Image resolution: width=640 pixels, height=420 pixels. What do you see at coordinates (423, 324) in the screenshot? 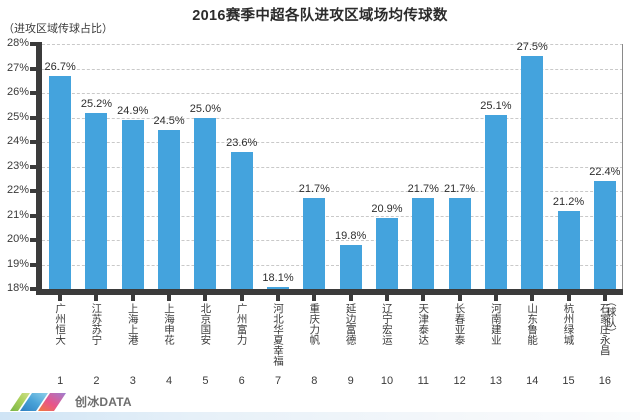
I see `x-axis-category-label: 天津泰达` at bounding box center [423, 324].